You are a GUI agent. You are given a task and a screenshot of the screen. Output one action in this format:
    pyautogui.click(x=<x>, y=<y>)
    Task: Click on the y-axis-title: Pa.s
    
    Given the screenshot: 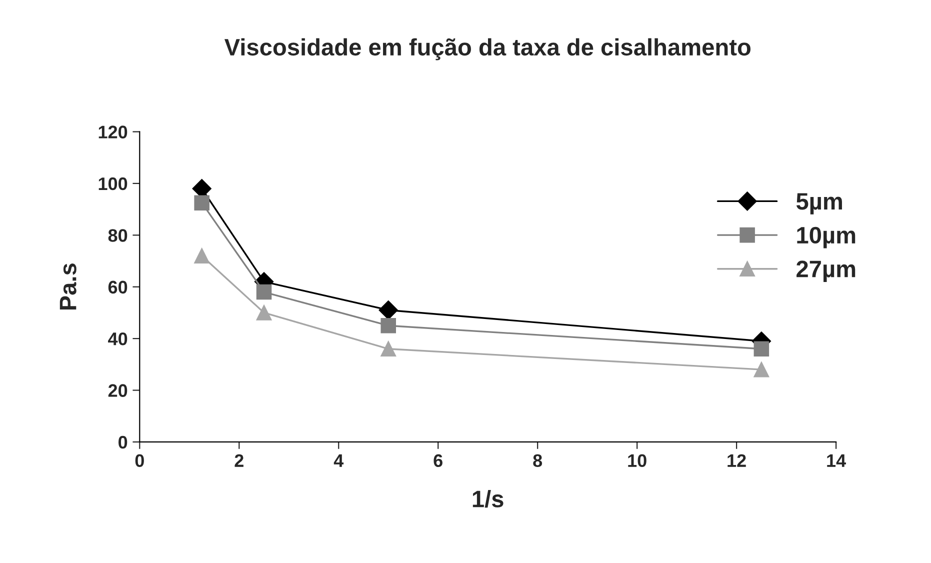 What is the action you would take?
    pyautogui.click(x=68, y=287)
    